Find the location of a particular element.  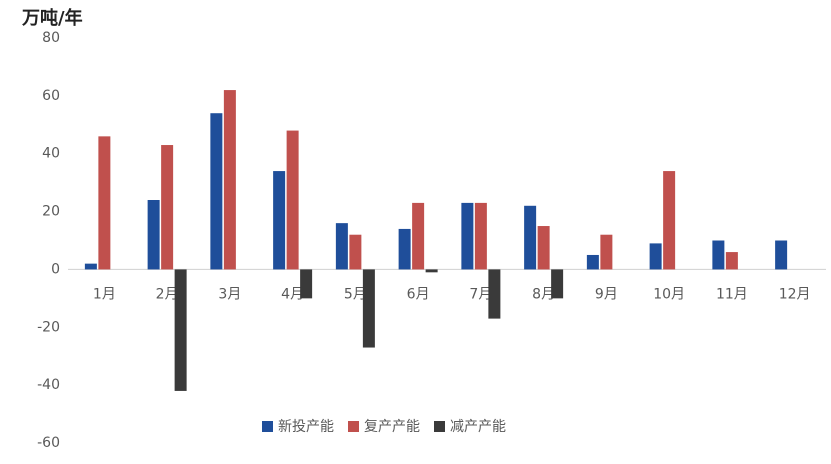

y-tick-label: 0 is located at coordinates (55, 269).